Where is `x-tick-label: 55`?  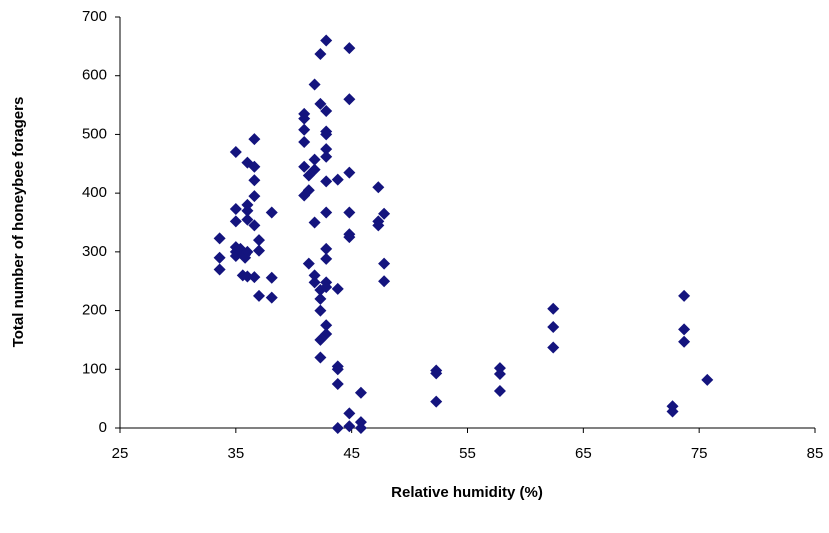
x-tick-label: 55 is located at coordinates (467, 453).